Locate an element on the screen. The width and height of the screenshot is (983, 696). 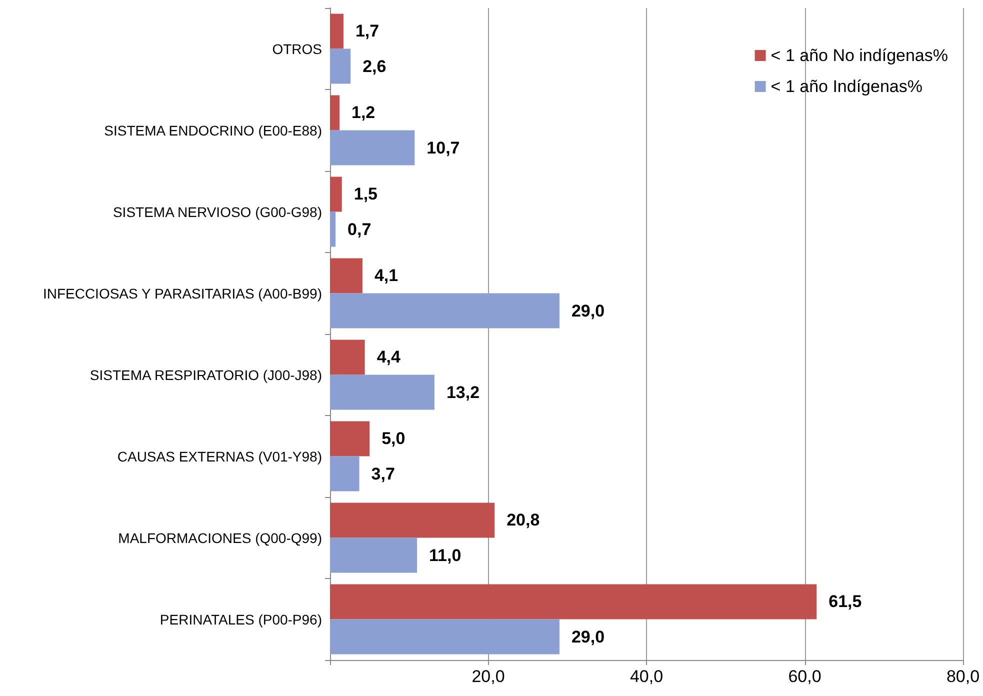
y-tick-label: OTROS is located at coordinates (297, 48).